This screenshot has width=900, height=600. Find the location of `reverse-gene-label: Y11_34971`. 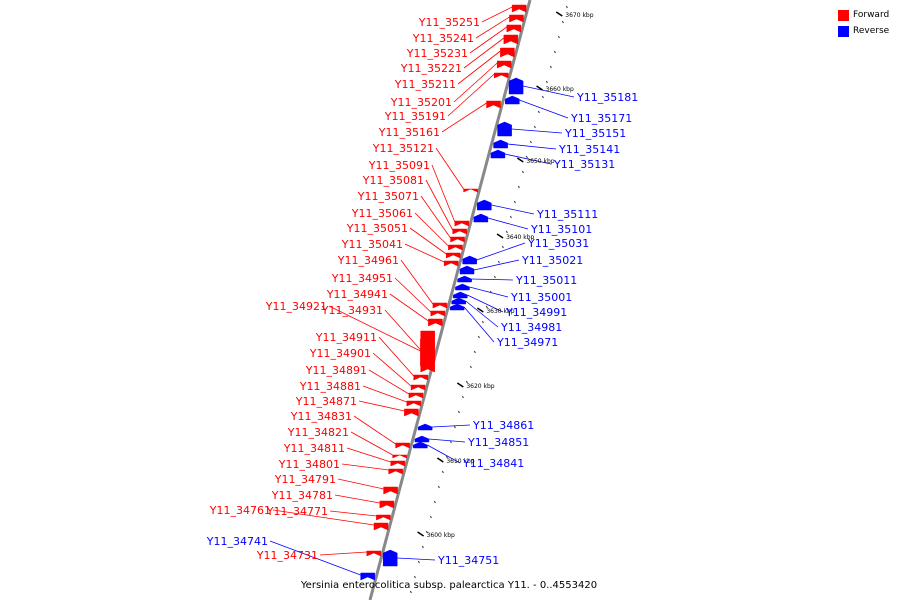

reverse-gene-label: Y11_34971 is located at coordinates (527, 342).